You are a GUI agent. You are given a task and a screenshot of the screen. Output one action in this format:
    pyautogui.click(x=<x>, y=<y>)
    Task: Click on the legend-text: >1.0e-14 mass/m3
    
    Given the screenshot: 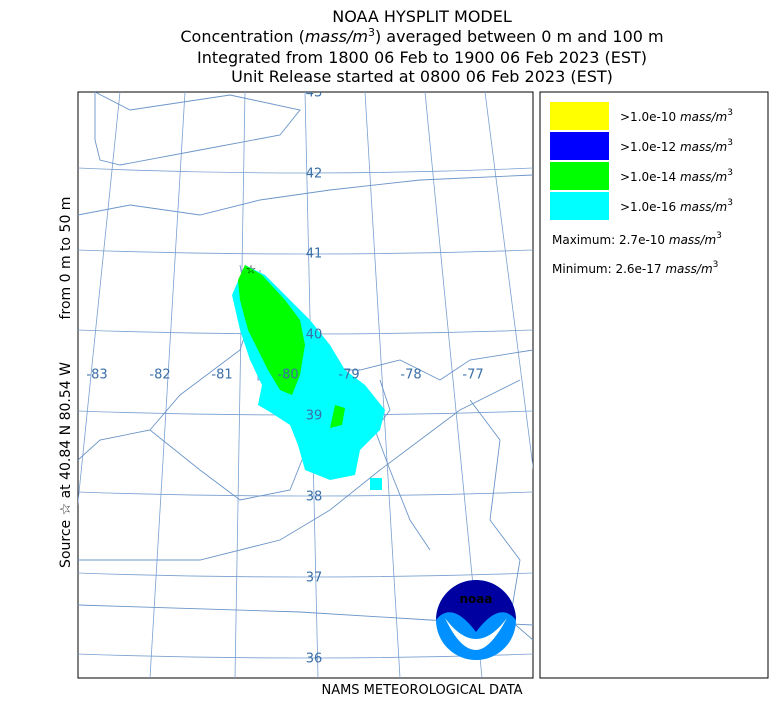 What is the action you would take?
    pyautogui.click(x=676, y=176)
    